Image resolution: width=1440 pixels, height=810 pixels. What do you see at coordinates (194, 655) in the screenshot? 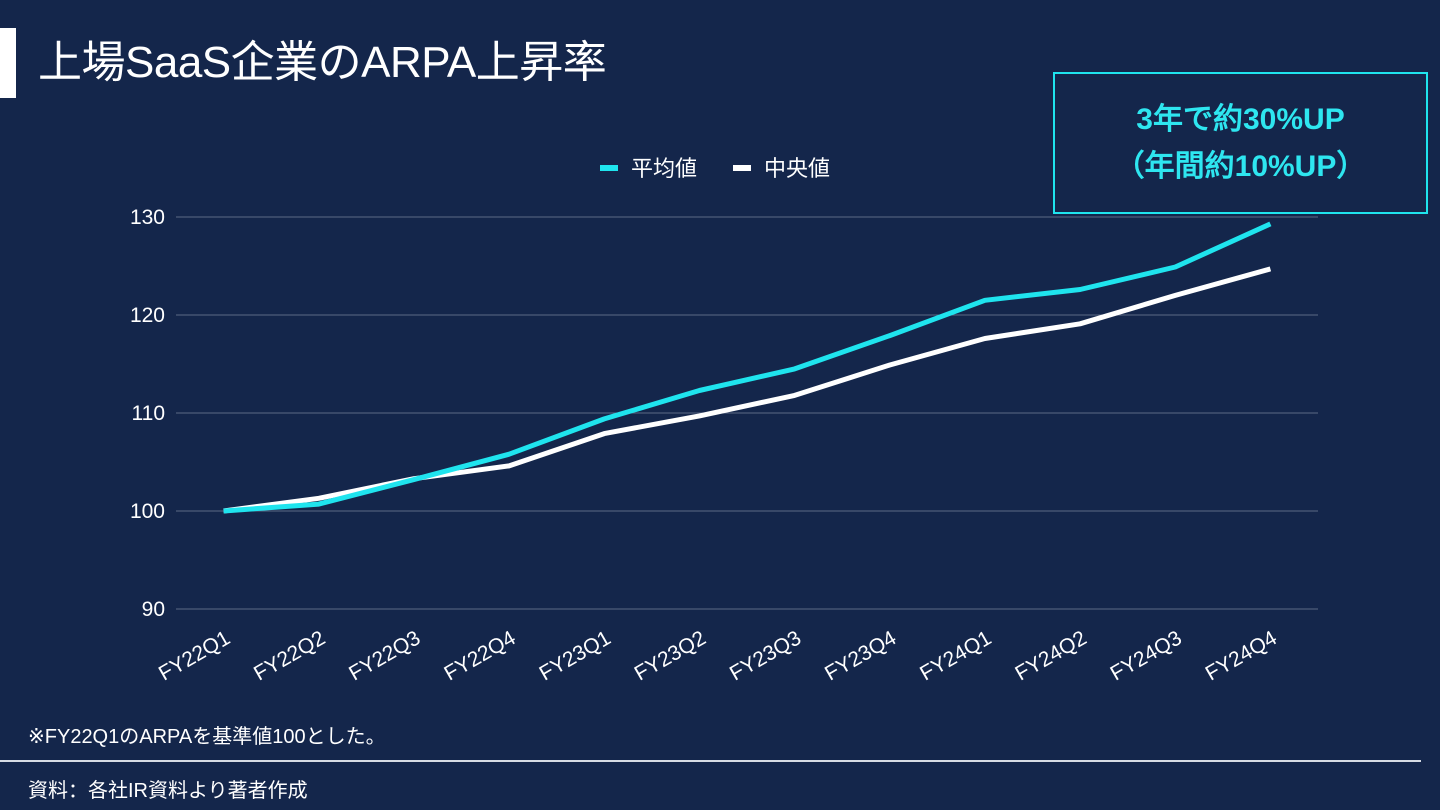
I see `x-tick-label: FY22Q1` at bounding box center [194, 655].